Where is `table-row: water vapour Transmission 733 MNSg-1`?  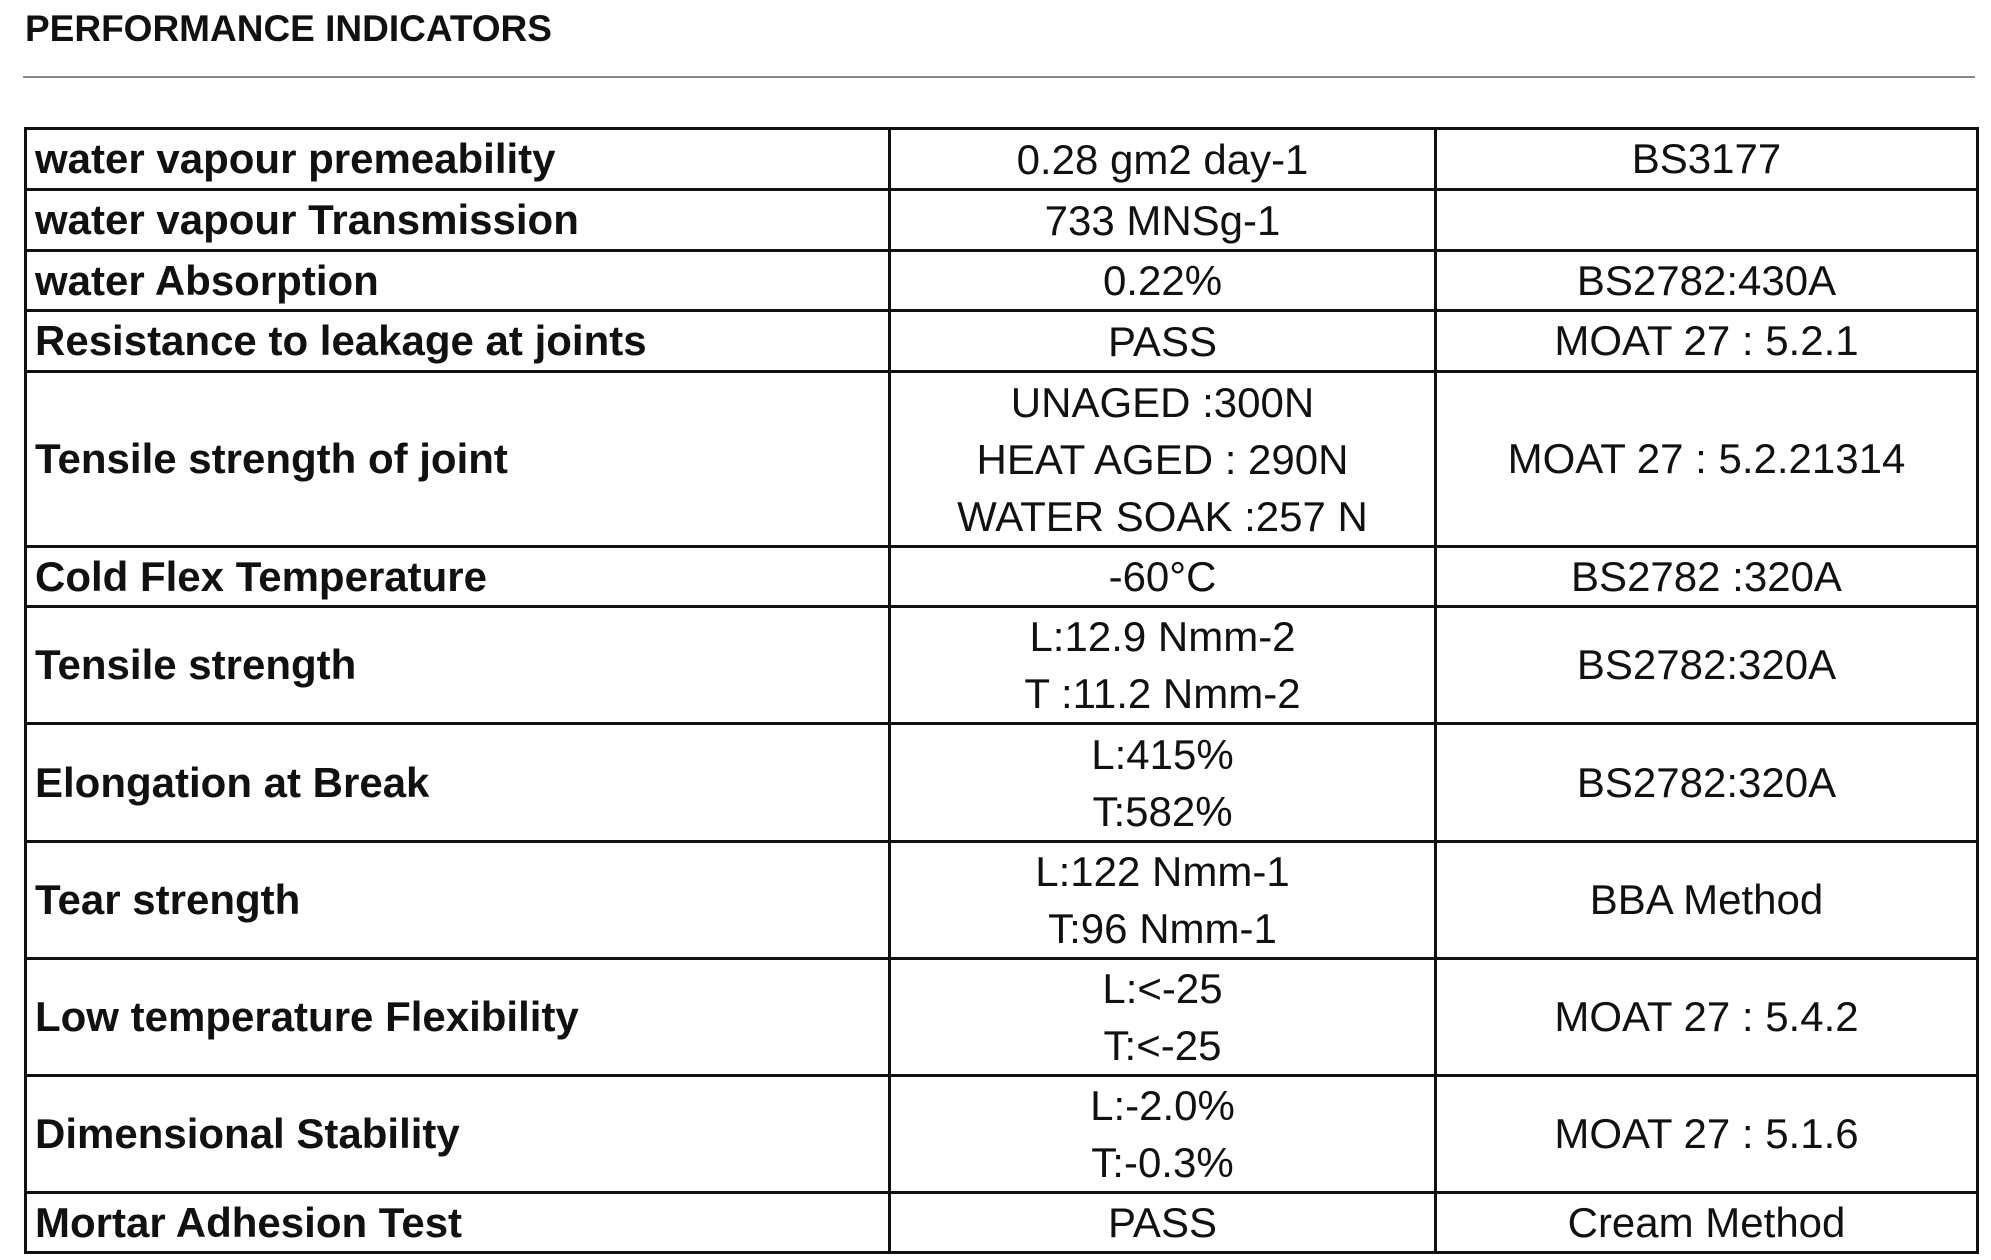
table-row: water vapour Transmission 733 MNSg-1 is located at coordinates (1001, 220).